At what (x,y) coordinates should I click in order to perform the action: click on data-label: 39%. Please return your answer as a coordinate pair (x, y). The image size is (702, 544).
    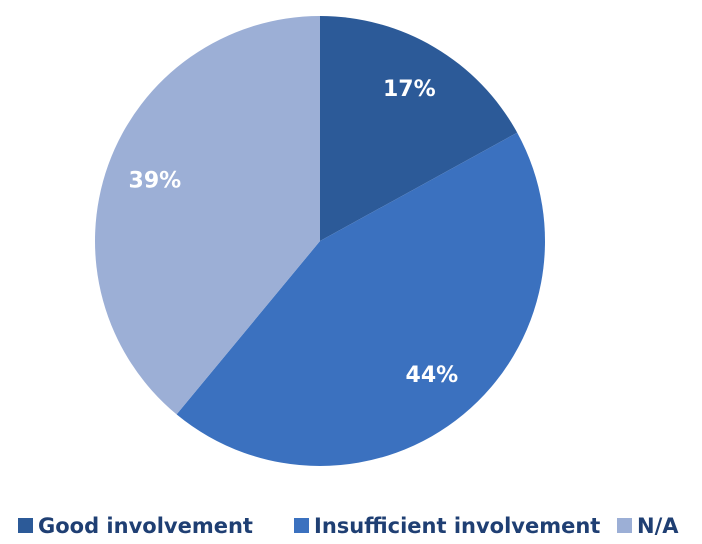
    Looking at the image, I should click on (155, 181).